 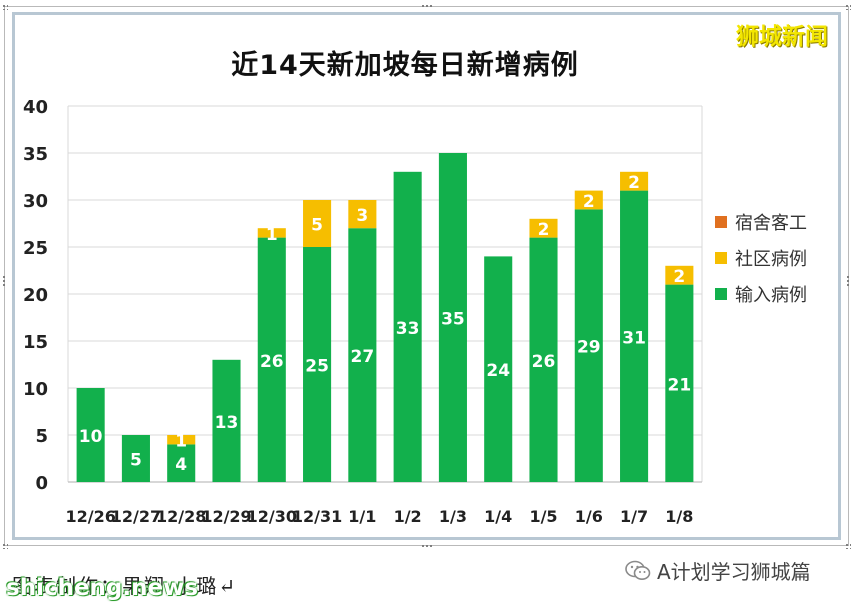 What do you see at coordinates (427, 546) in the screenshot?
I see `resize-handle-bottom` at bounding box center [427, 546].